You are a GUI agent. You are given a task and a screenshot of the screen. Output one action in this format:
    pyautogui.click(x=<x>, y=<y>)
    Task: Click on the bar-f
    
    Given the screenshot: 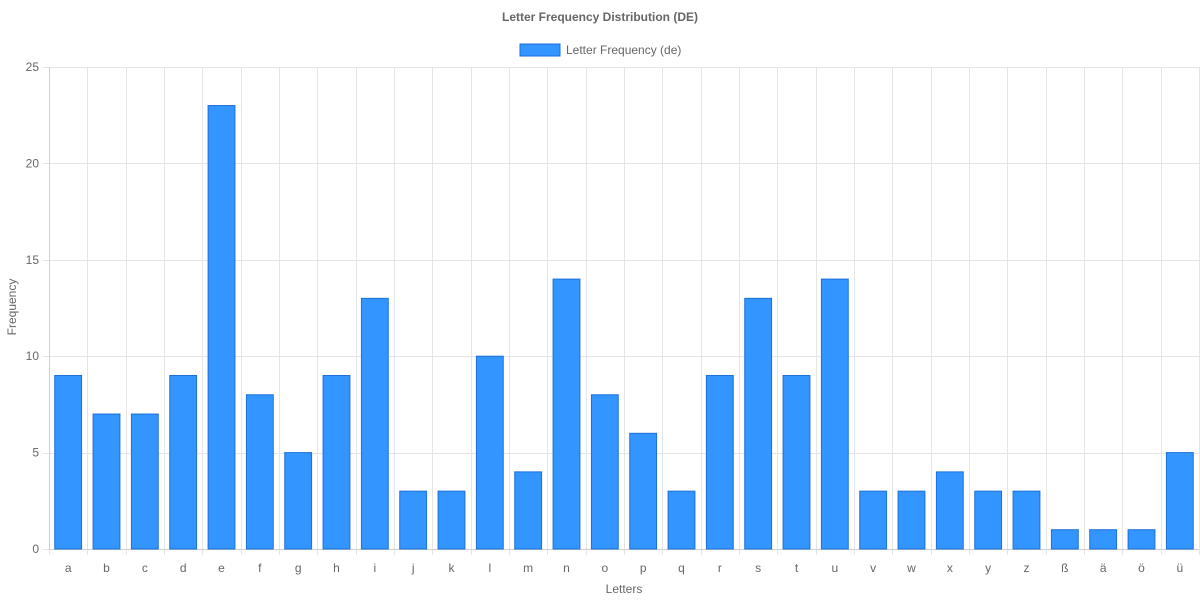 What is the action you would take?
    pyautogui.click(x=259, y=472)
    